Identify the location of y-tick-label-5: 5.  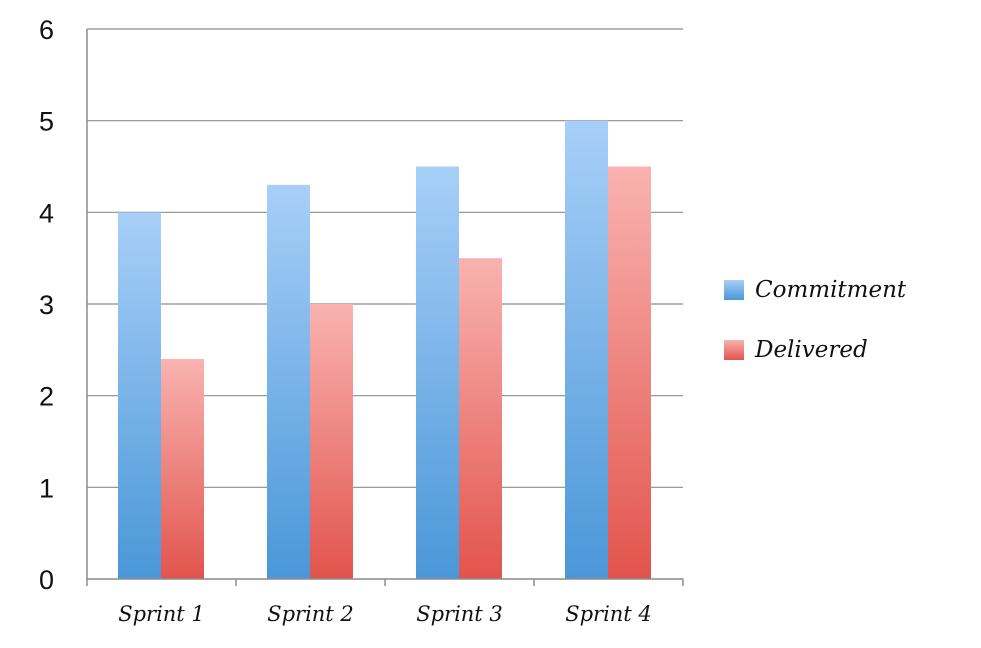
(46, 122).